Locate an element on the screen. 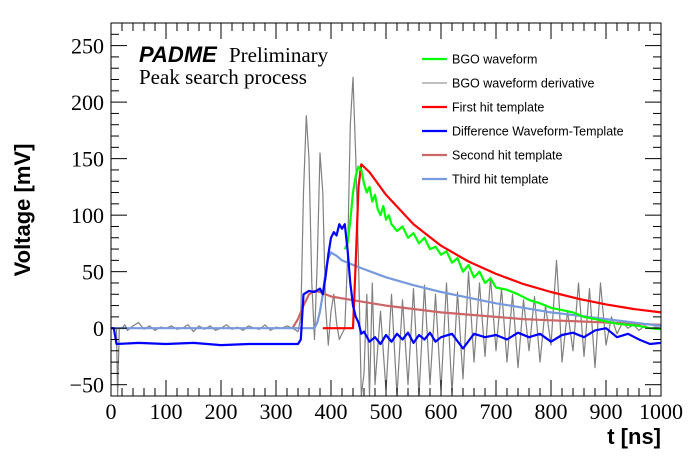  y-axis-title: Voltage [mV] is located at coordinates (22, 210).